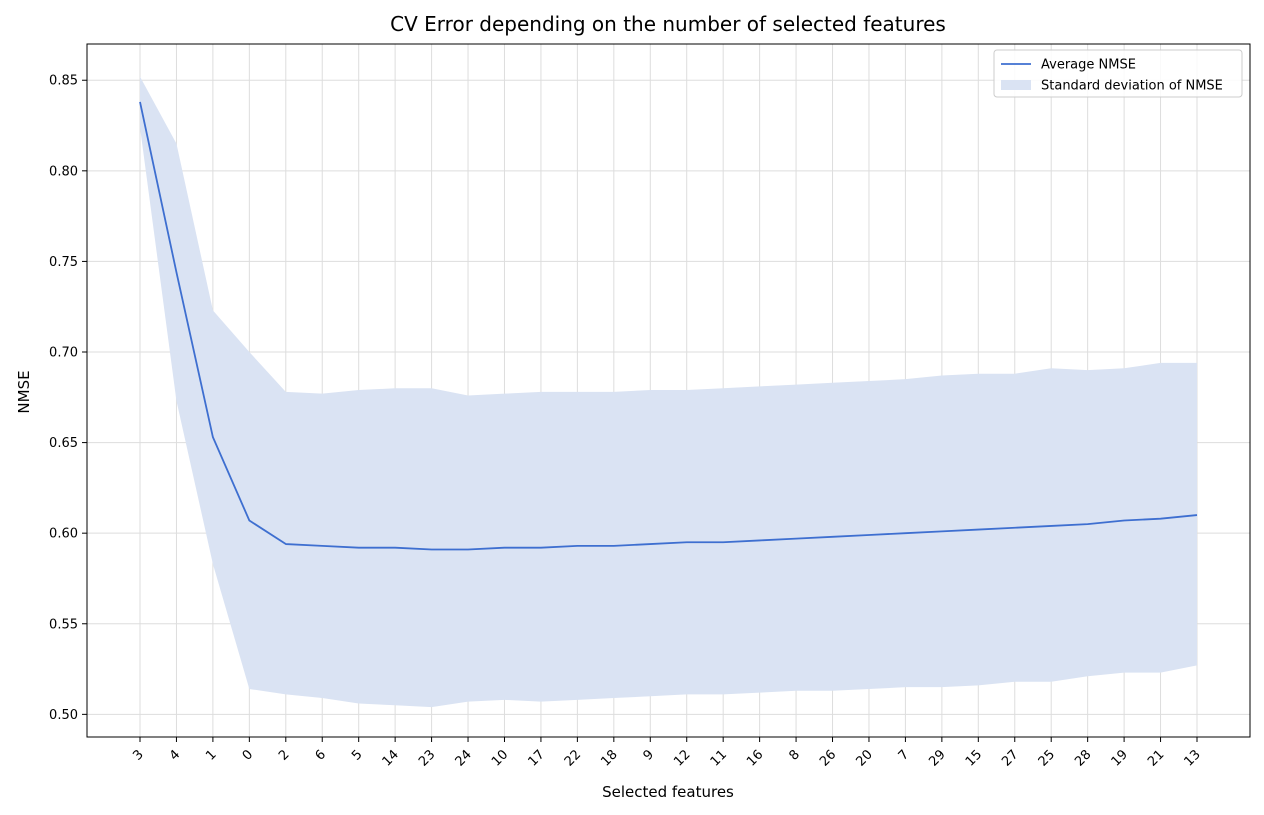 Image resolution: width=1264 pixels, height=815 pixels. Describe the element at coordinates (63, 624) in the screenshot. I see `y-tick-label: 0.55` at that location.